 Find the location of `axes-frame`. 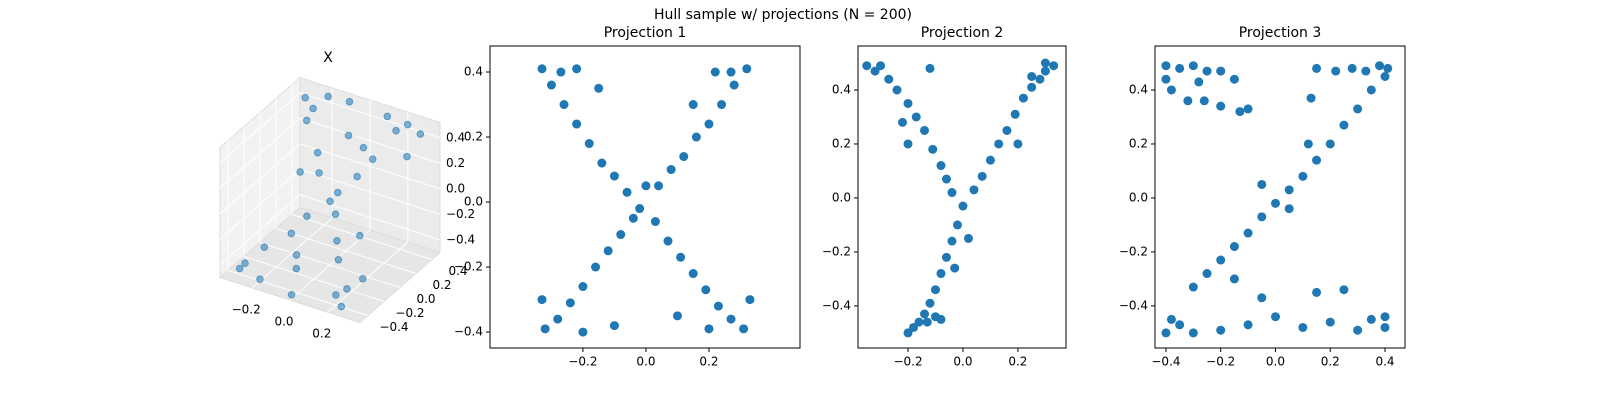

axes-frame is located at coordinates (645, 197).